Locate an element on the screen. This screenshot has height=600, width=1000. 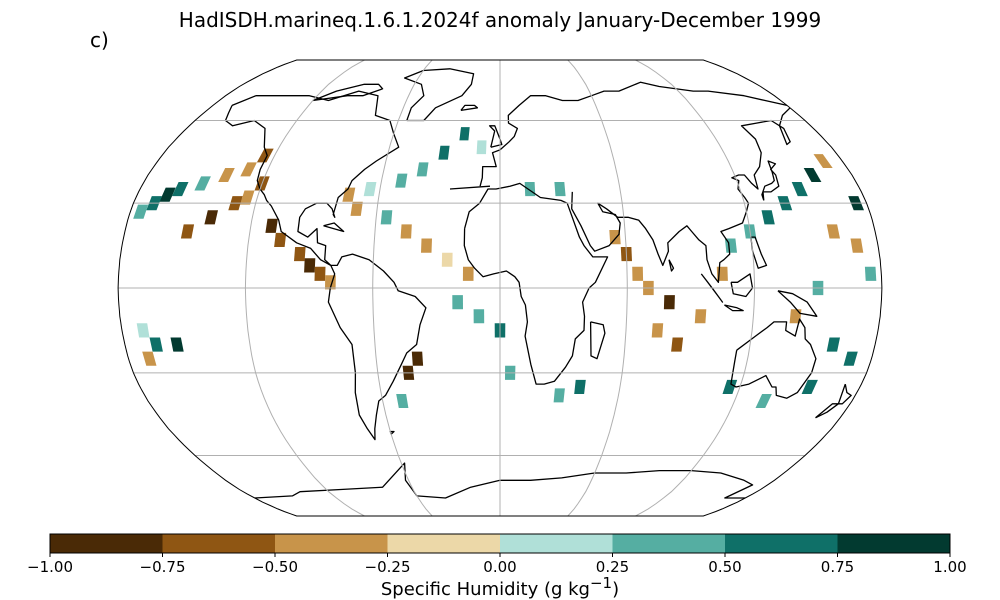
colorbar-tick-label: 0.25 is located at coordinates (612, 567).